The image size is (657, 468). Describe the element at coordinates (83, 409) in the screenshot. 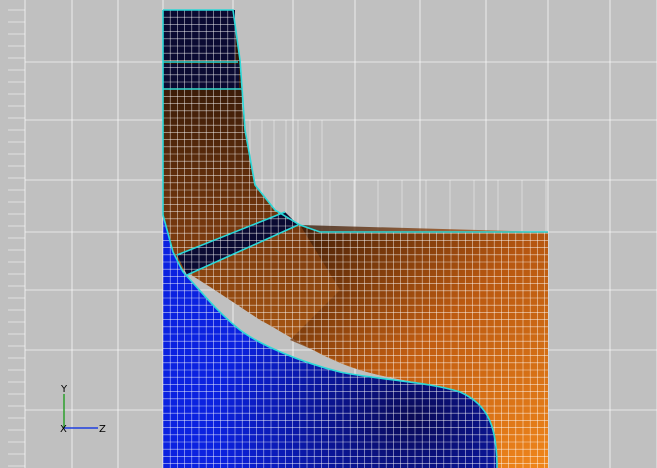

I see `axis-triad: Y X Z` at that location.